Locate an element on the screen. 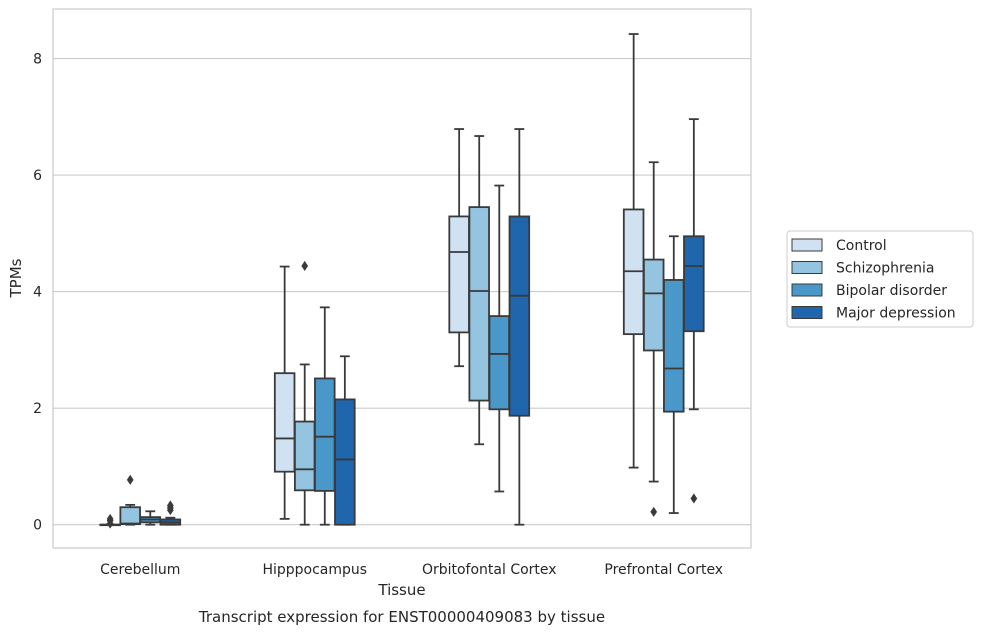  y-axis-ticks: 0 2 4 6 8 is located at coordinates (37, 293).